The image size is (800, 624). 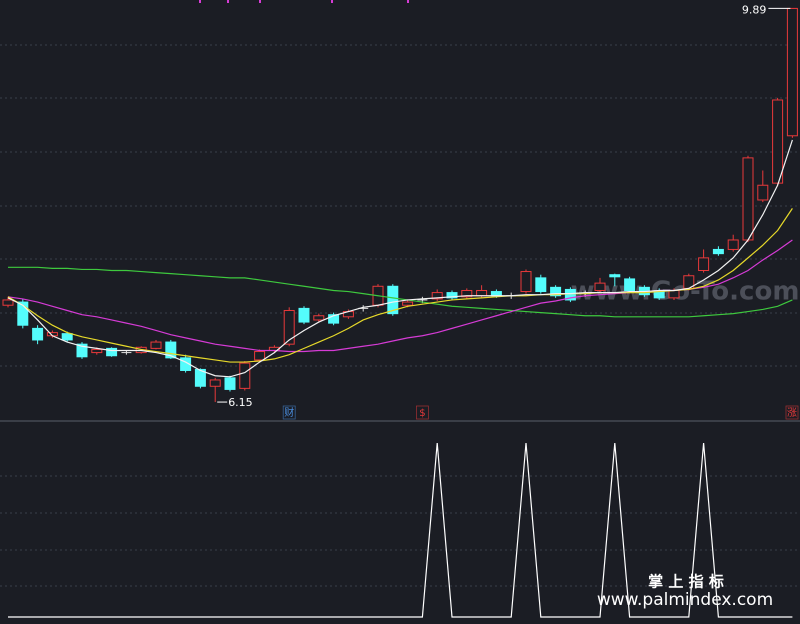 What do you see at coordinates (686, 582) in the screenshot?
I see `footer-title: 掌 上 指 标` at bounding box center [686, 582].